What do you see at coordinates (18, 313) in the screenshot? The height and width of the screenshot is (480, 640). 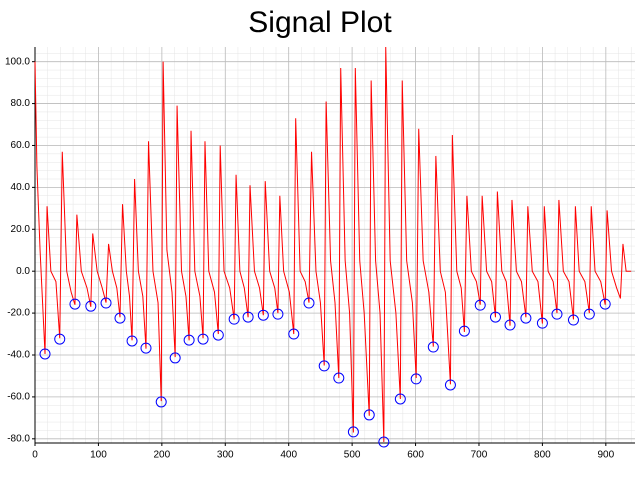 I see `y-tick-label: -20.0` at bounding box center [18, 313].